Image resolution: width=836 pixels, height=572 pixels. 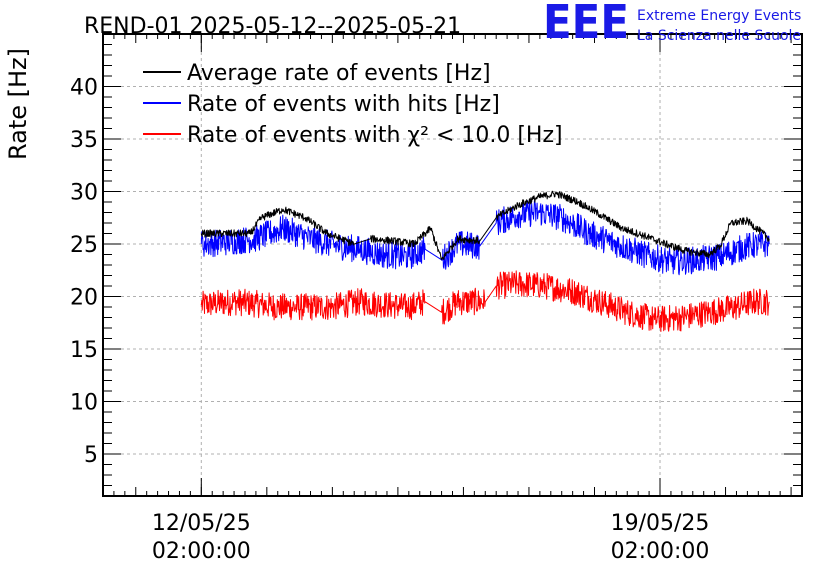 I want to click on y-tick-label: 35, so click(x=84, y=140).